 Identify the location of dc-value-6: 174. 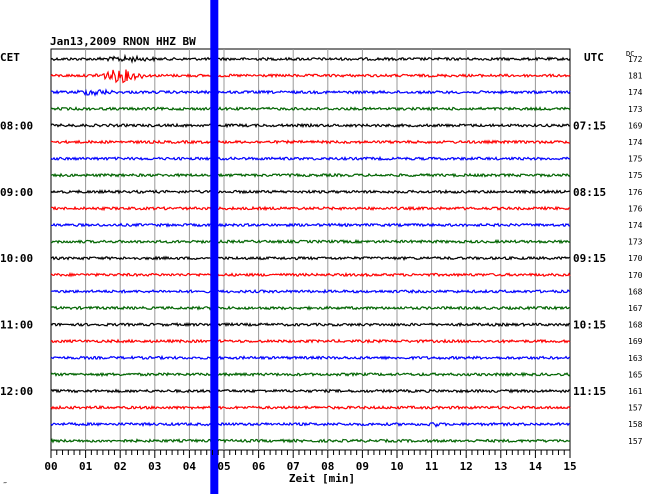
(635, 142).